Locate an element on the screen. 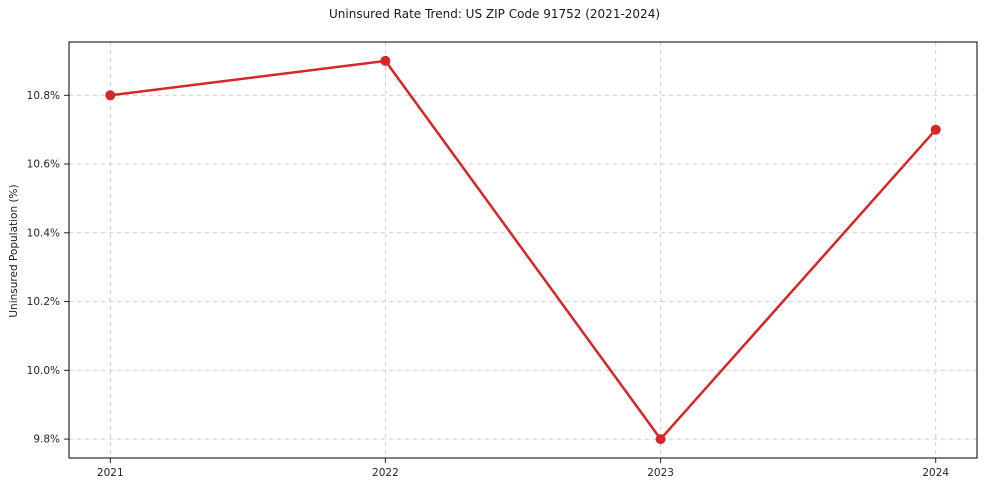 Image resolution: width=989 pixels, height=490 pixels. x-tick-label: 2023 is located at coordinates (660, 473).